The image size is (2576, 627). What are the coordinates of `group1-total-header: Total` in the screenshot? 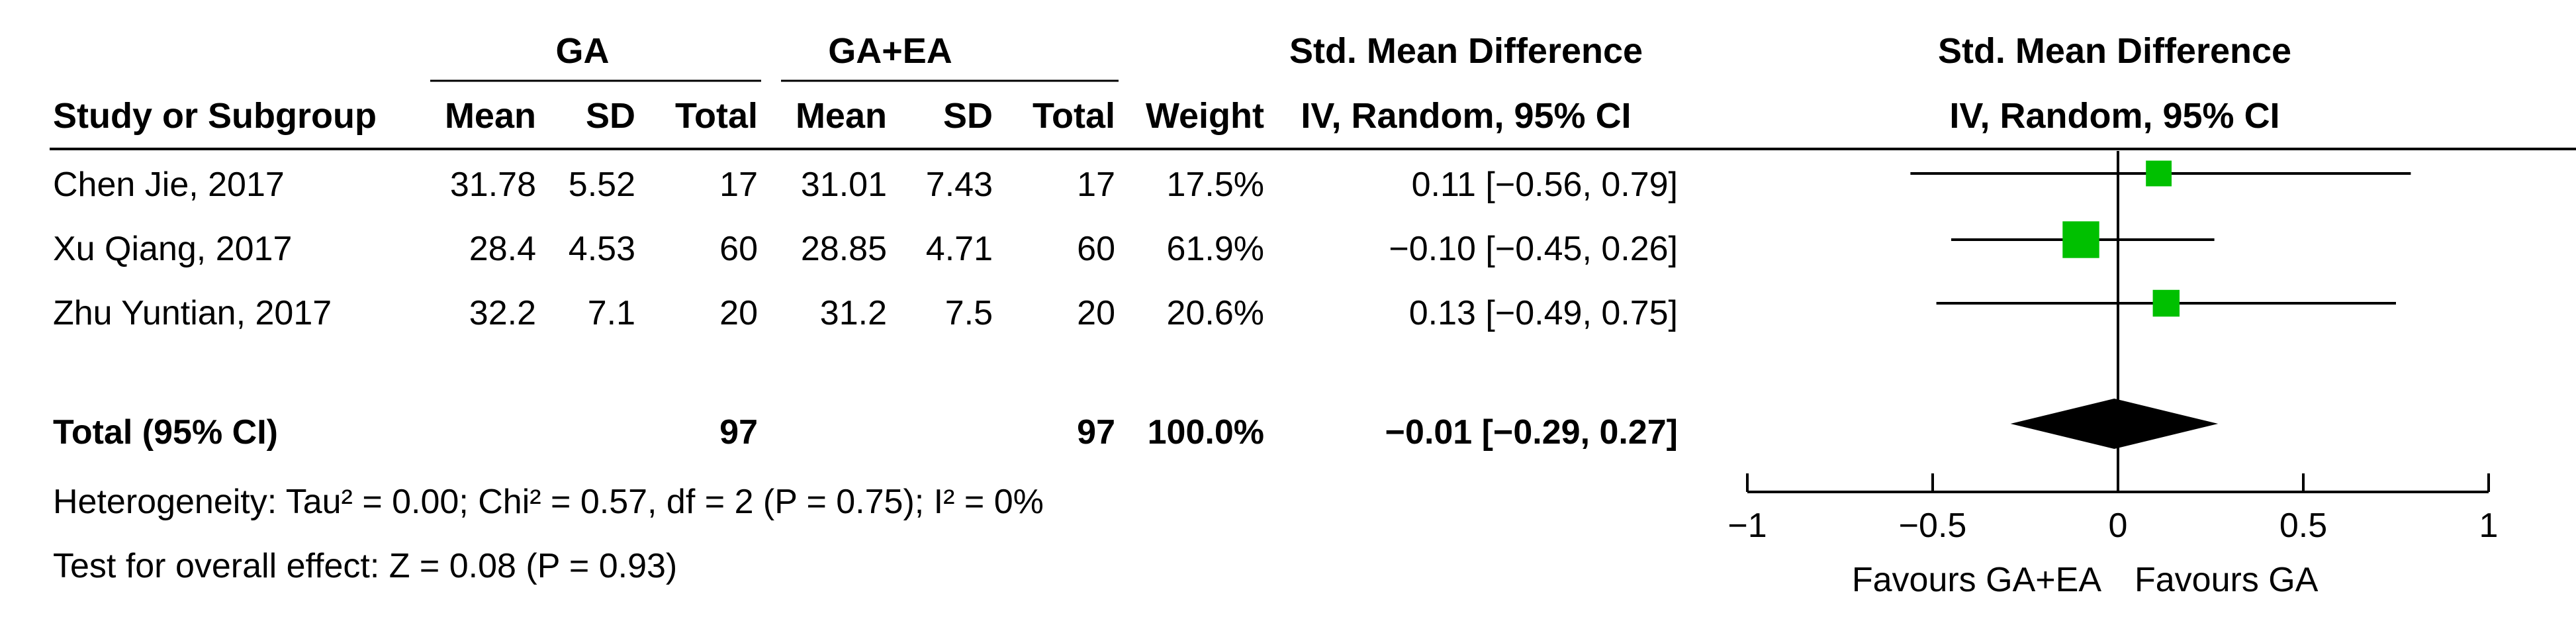 It's located at (717, 116).